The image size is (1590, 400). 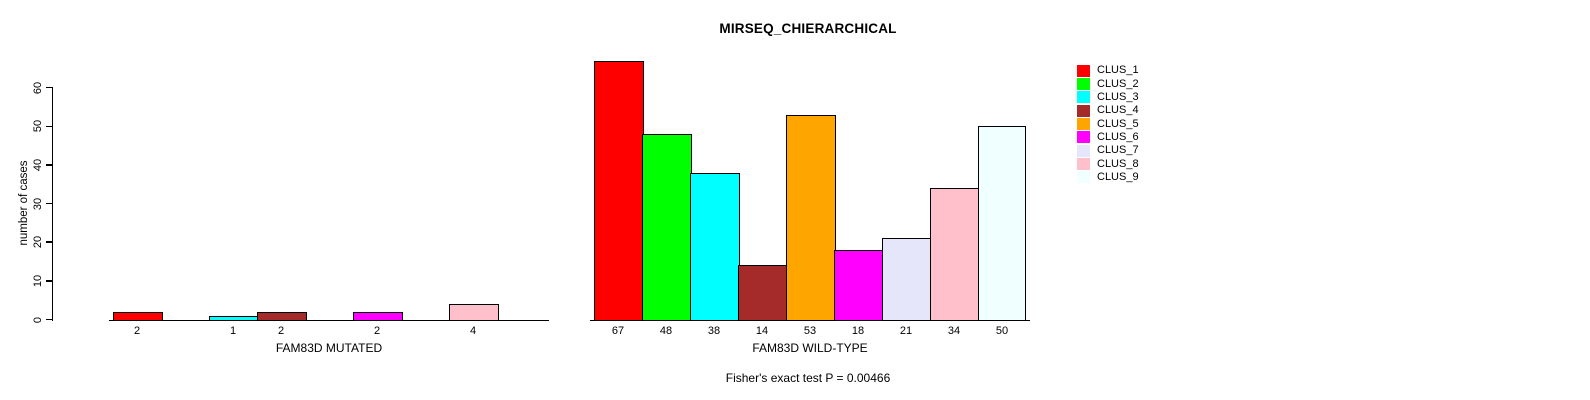 What do you see at coordinates (38, 87) in the screenshot?
I see `y-tick-label: 60` at bounding box center [38, 87].